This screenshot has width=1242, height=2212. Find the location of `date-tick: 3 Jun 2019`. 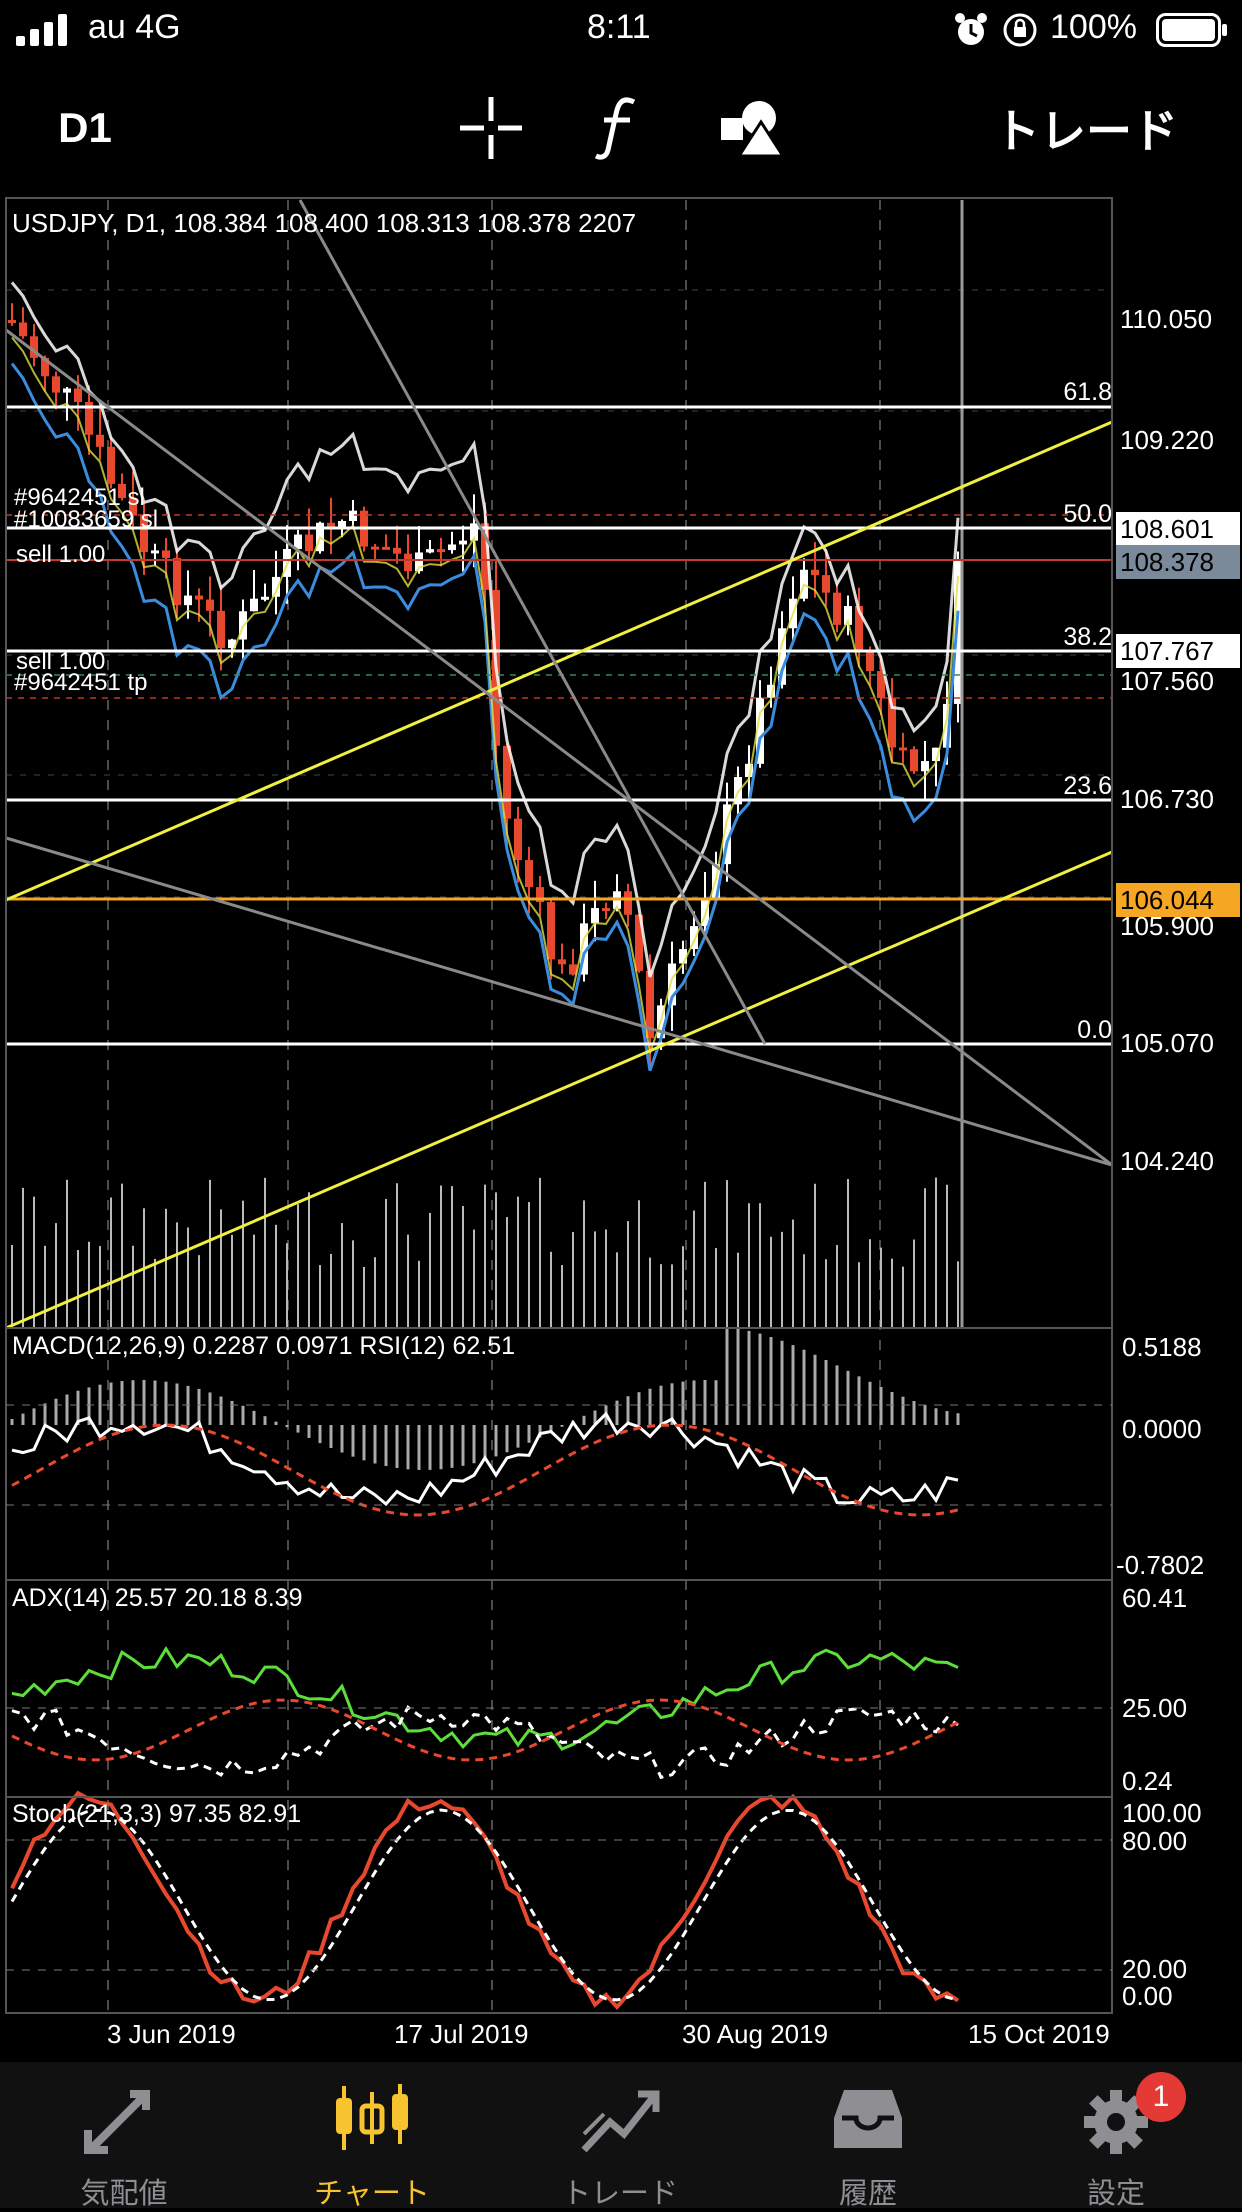

date-tick: 3 Jun 2019 is located at coordinates (171, 2034).